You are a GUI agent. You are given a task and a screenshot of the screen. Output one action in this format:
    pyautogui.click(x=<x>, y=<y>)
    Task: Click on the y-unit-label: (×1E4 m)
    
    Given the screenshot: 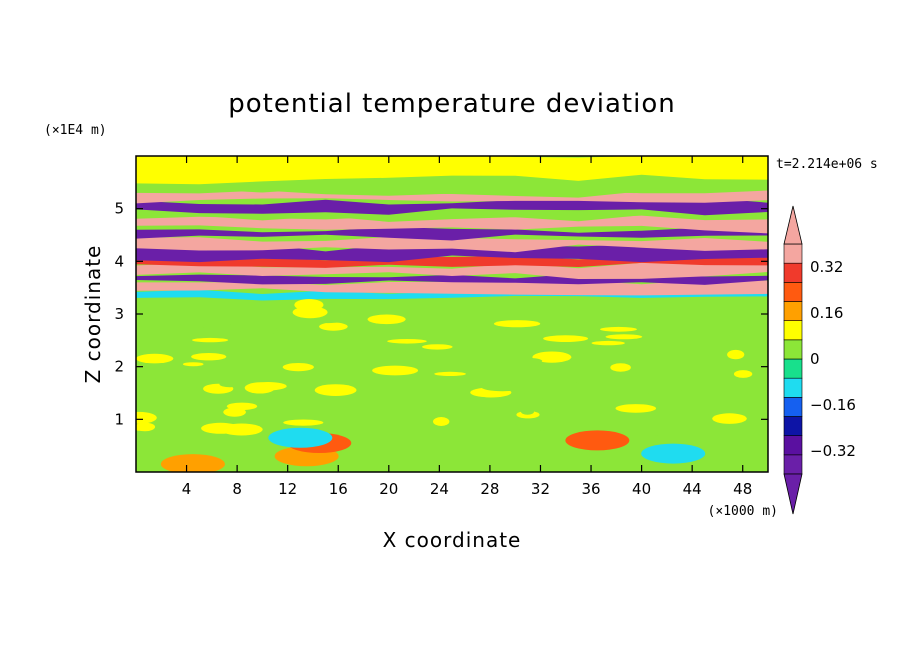 What is the action you would take?
    pyautogui.click(x=75, y=130)
    